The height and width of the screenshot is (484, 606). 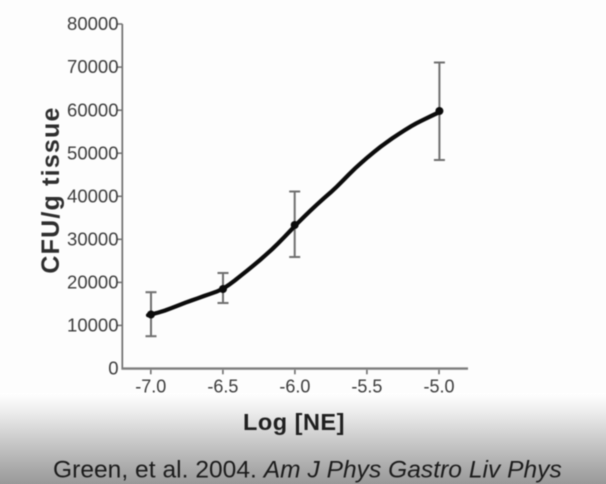 What do you see at coordinates (113, 368) in the screenshot?
I see `svg-text: 0` at bounding box center [113, 368].